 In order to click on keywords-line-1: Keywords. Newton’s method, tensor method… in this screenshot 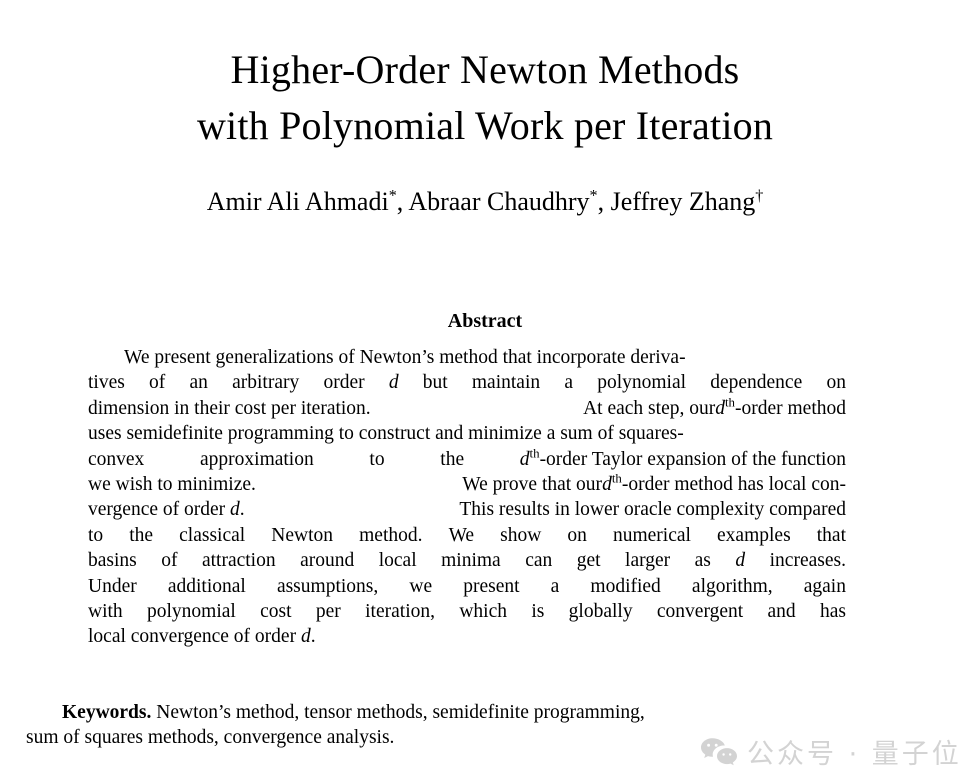, I will do `click(476, 712)`.